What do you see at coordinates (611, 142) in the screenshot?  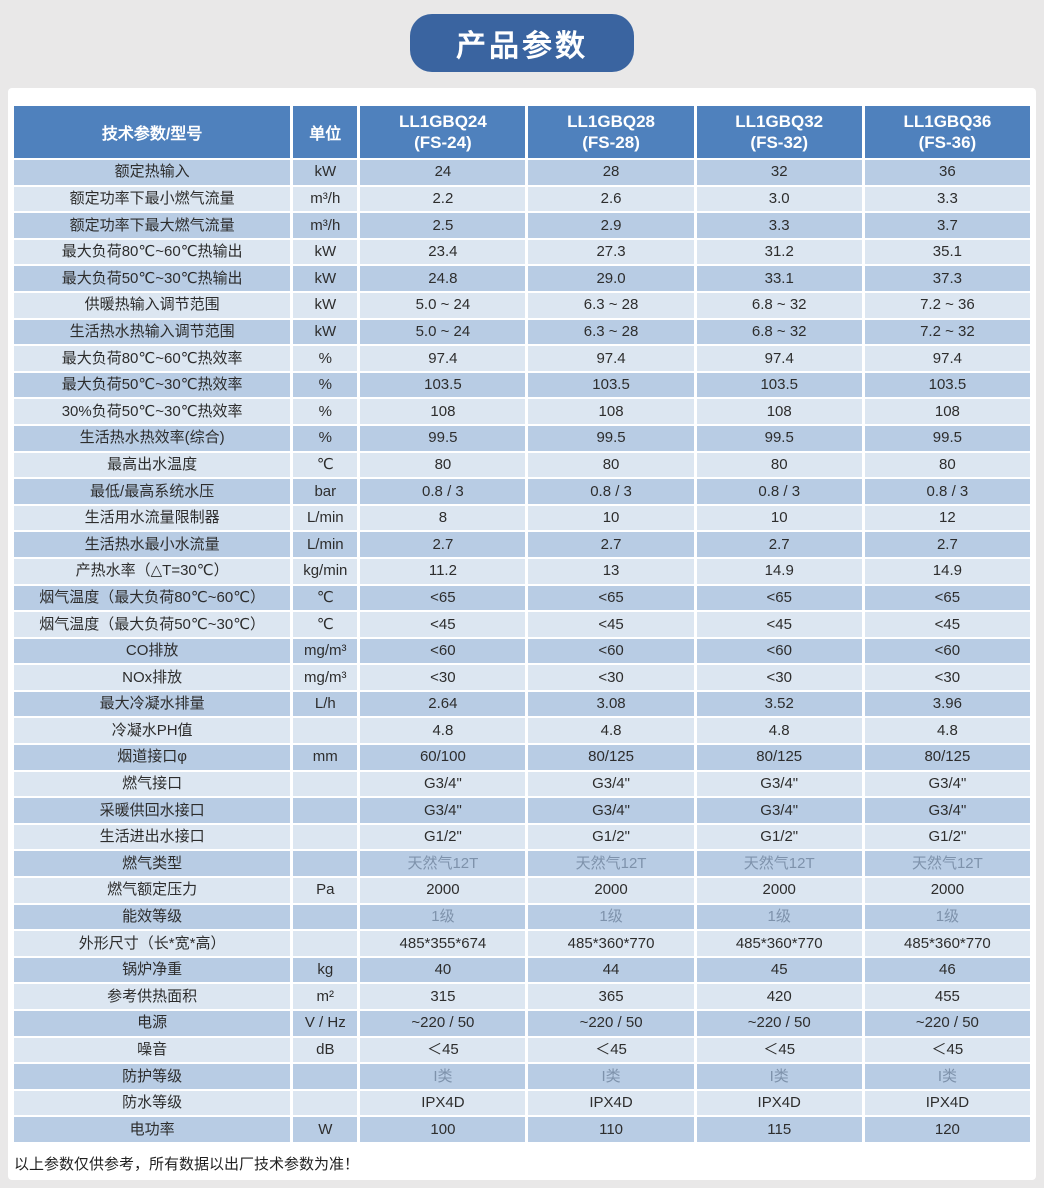 I see `model-code: (FS-28)` at bounding box center [611, 142].